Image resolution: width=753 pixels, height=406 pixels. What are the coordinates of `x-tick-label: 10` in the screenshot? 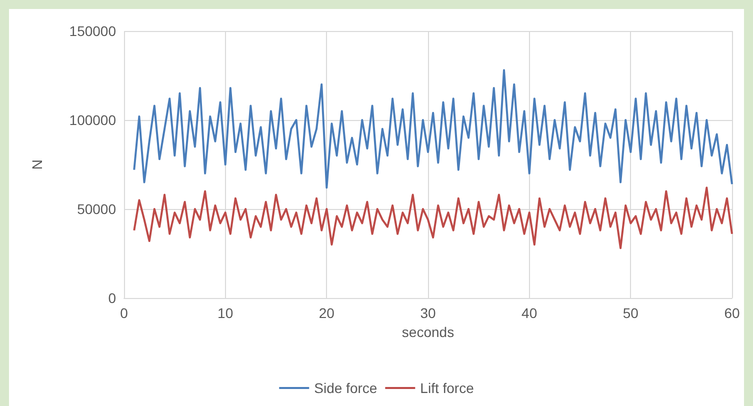 It's located at (226, 313).